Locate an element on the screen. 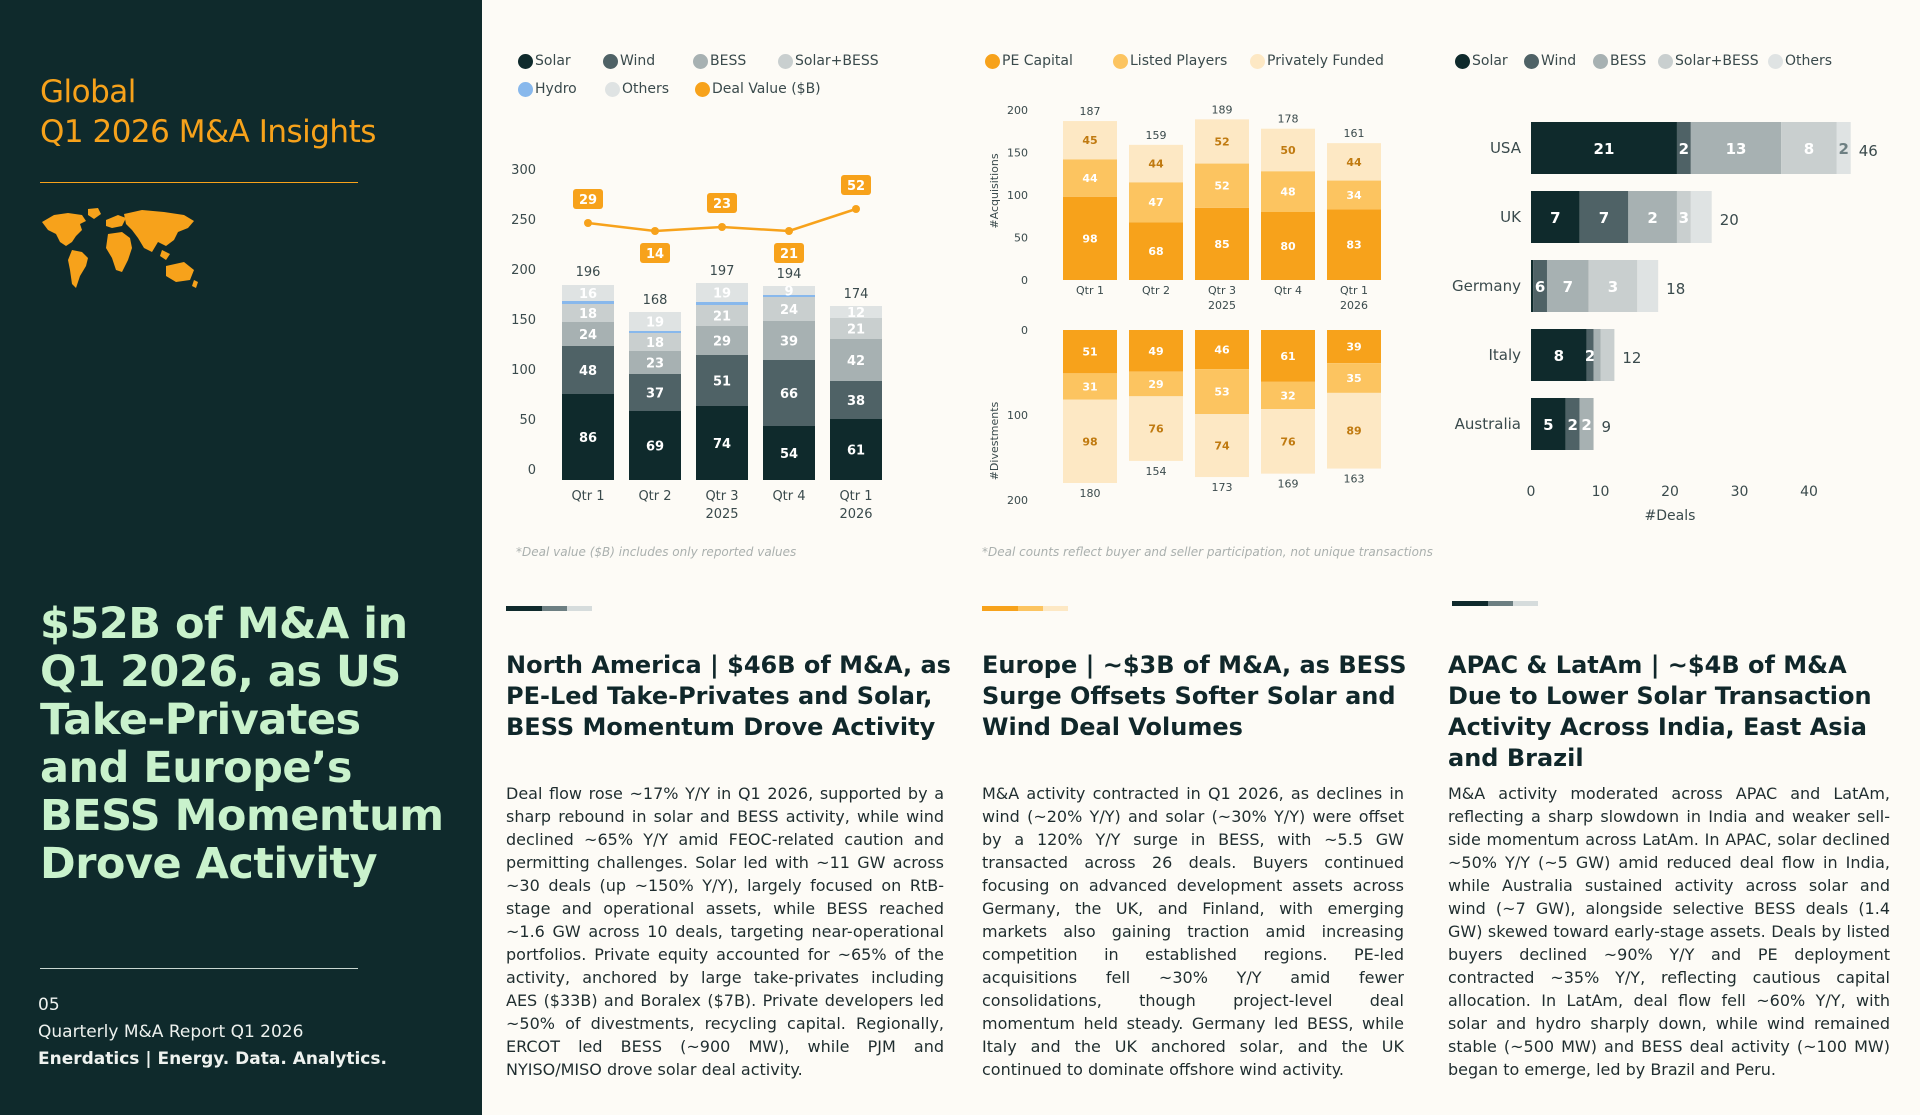 Image resolution: width=1920 pixels, height=1115 pixels. acq-bar-value-label: 68 is located at coordinates (1155, 251).